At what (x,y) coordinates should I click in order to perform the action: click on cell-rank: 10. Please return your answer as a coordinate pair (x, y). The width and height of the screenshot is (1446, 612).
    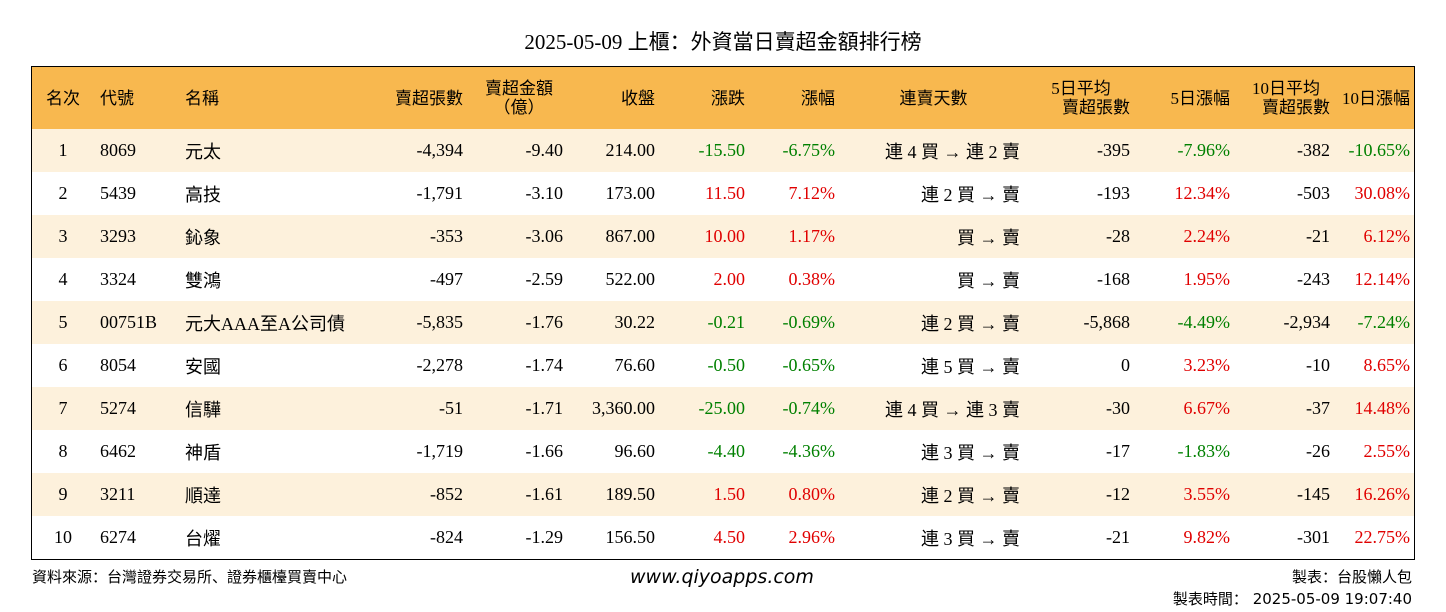
    Looking at the image, I should click on (63, 537).